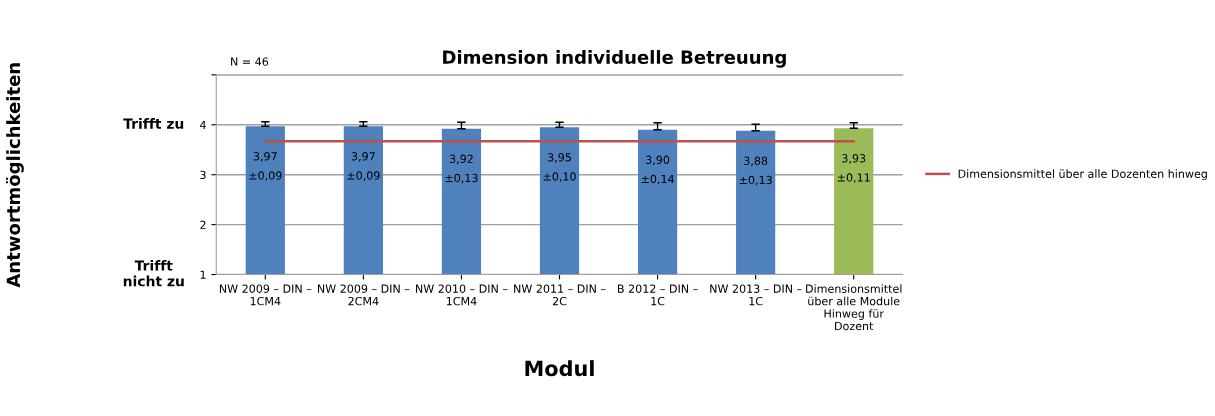 The height and width of the screenshot is (416, 1215). I want to click on data-label: 3,88 ±0,13, so click(755, 171).